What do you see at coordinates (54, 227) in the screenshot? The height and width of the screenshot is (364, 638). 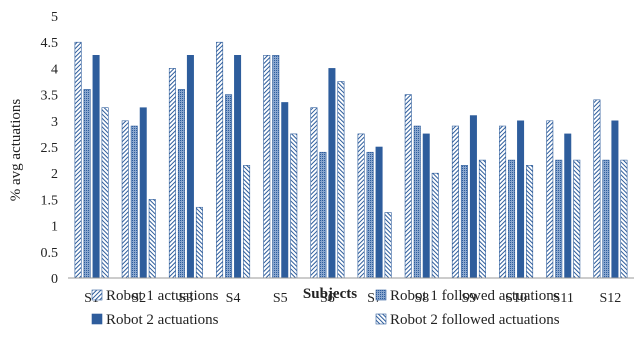 I see `y-tick-label: 1` at bounding box center [54, 227].